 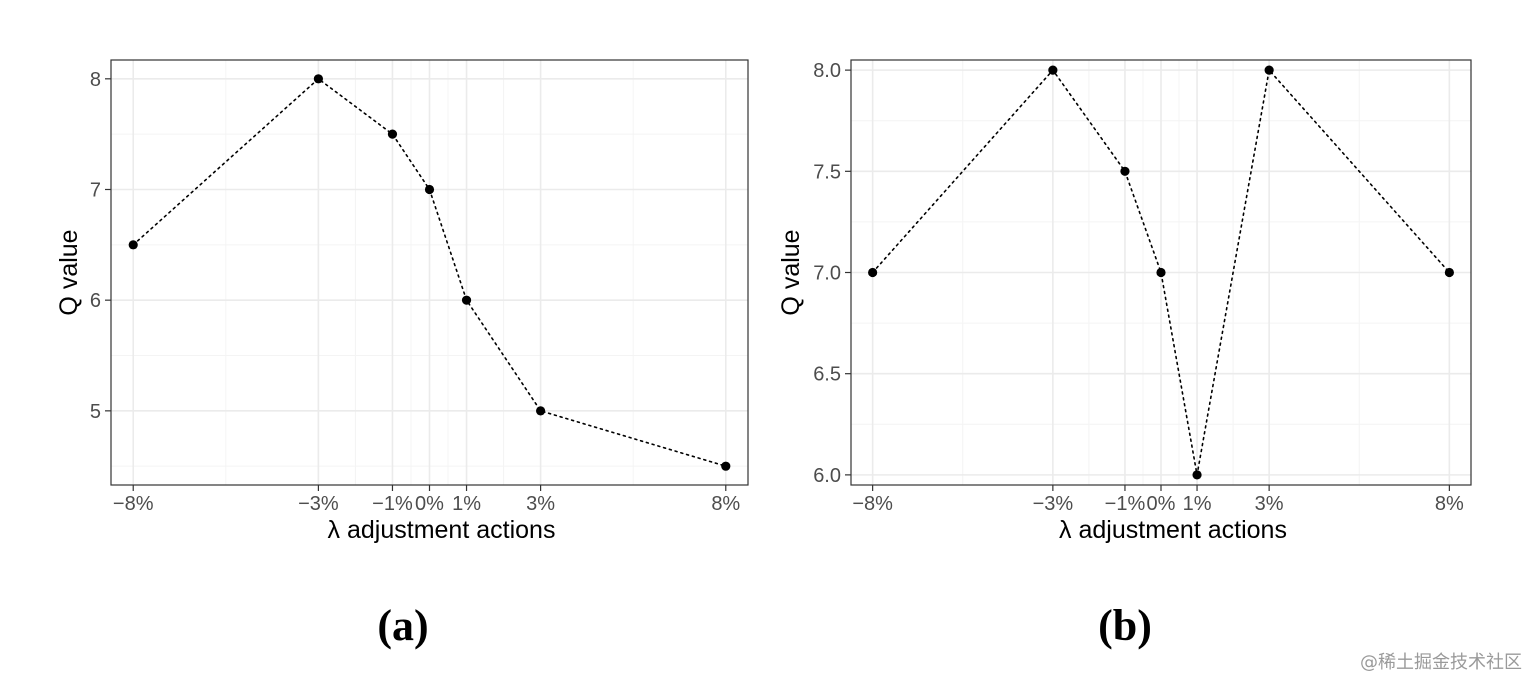 I want to click on y-tick-label: 7.0, so click(x=827, y=274).